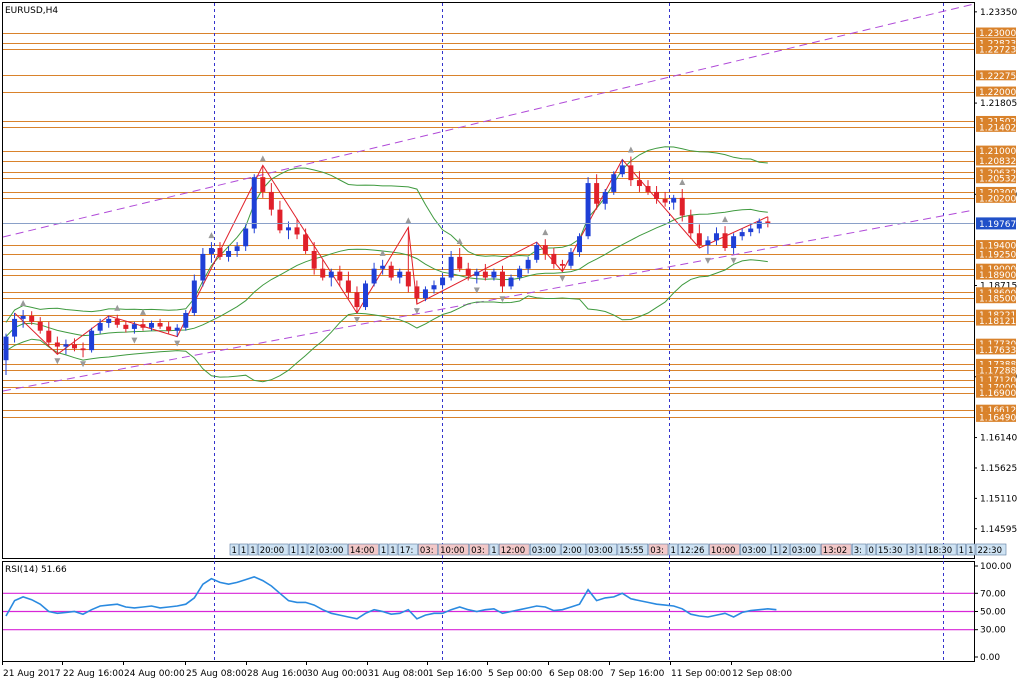  I want to click on symbol-title: EURUSD,H4, so click(31, 11).